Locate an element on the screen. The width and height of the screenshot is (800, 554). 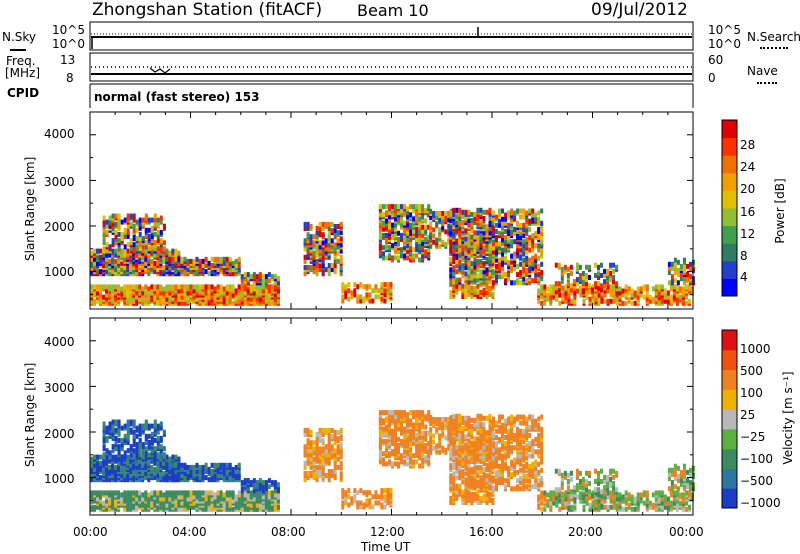
nsky-tick-low: 10^0 is located at coordinates (68, 44).